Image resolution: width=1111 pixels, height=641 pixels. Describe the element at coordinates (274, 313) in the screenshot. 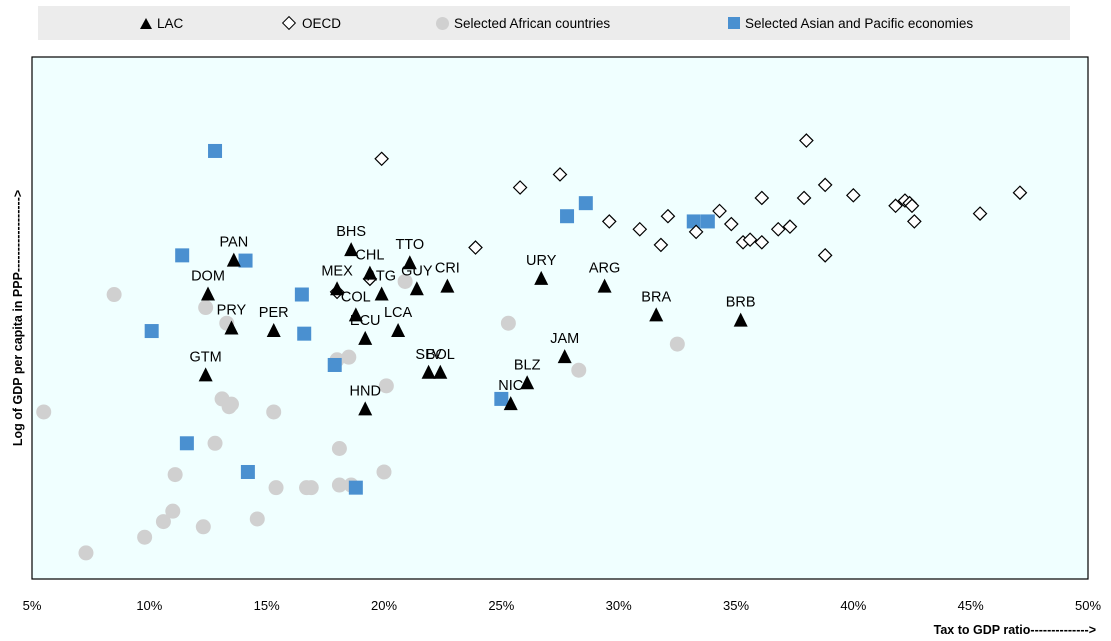

I see `point-label: PER` at that location.